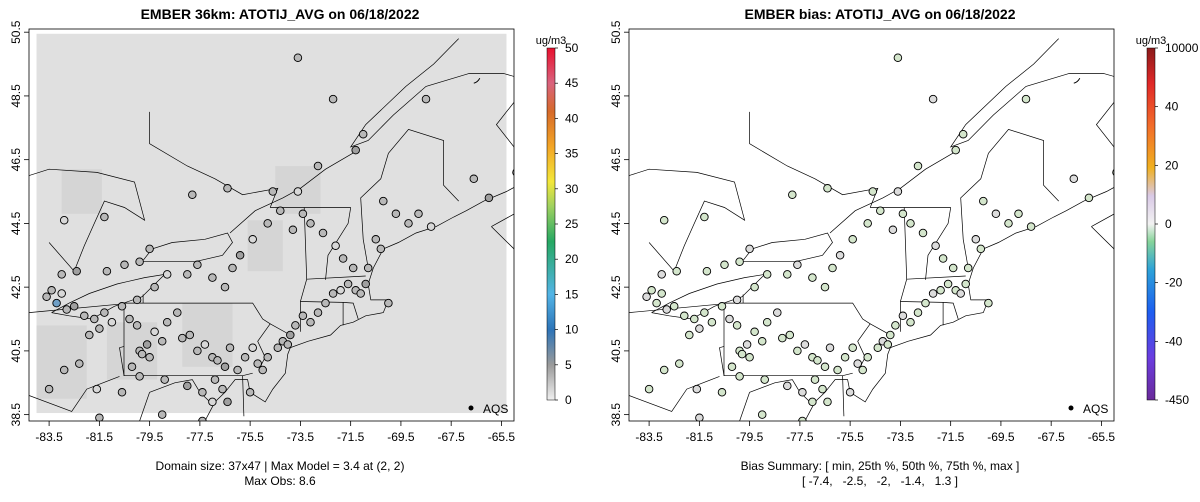  Describe the element at coordinates (200, 437) in the screenshot. I see `x-tick-label: -77.5` at that location.